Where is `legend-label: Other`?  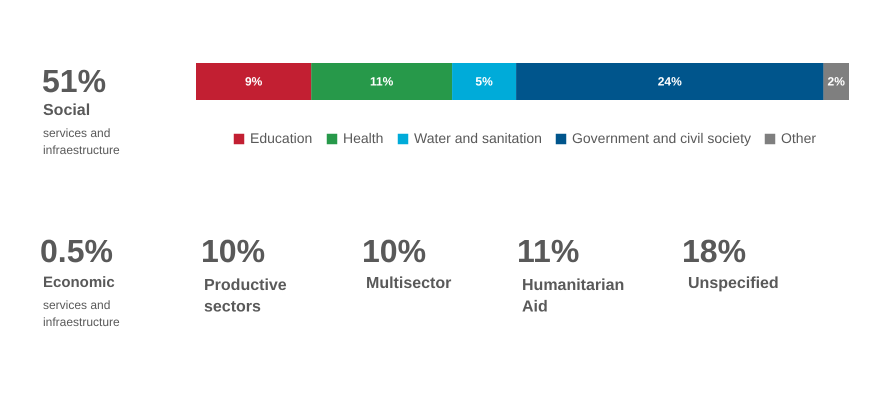 legend-label: Other is located at coordinates (798, 138).